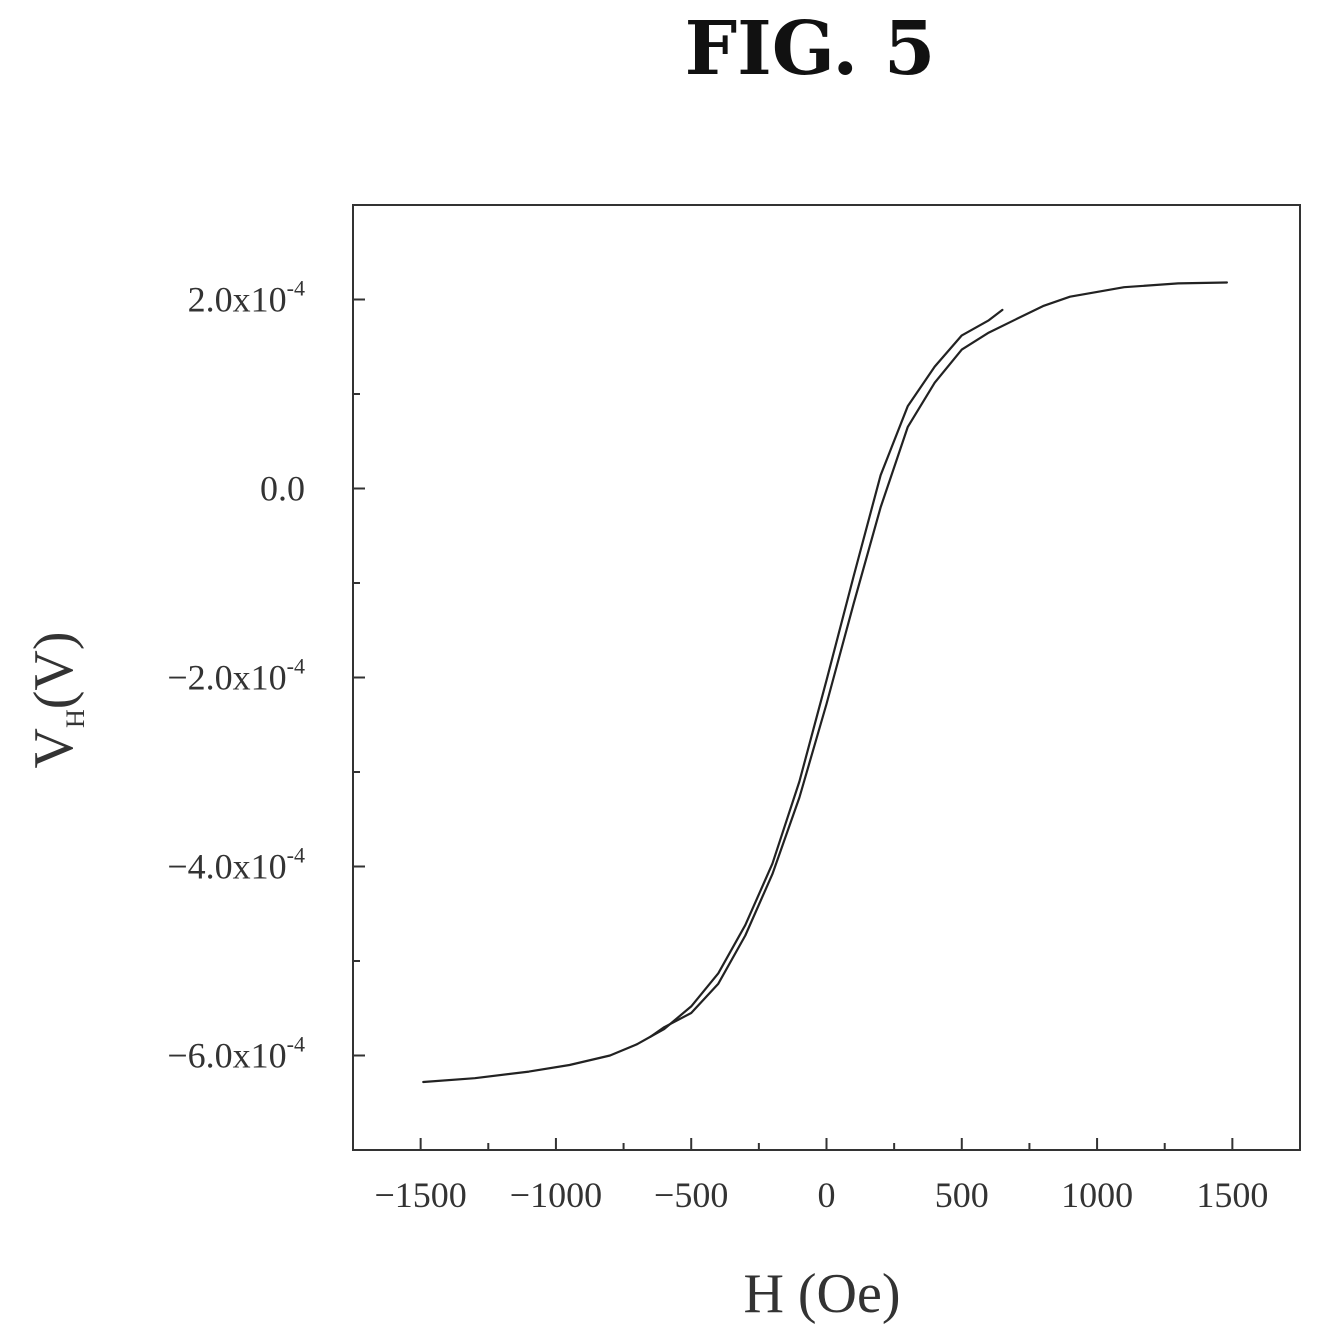 This screenshot has height=1337, width=1321. I want to click on x-axis-label: H (Oe), so click(821, 1294).